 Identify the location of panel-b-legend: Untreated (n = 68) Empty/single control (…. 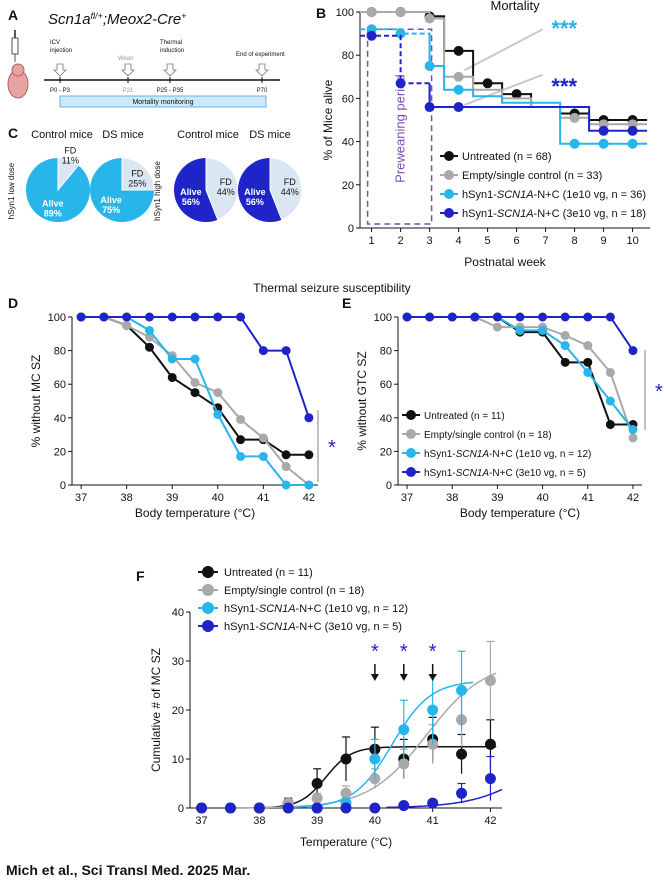
(543, 185).